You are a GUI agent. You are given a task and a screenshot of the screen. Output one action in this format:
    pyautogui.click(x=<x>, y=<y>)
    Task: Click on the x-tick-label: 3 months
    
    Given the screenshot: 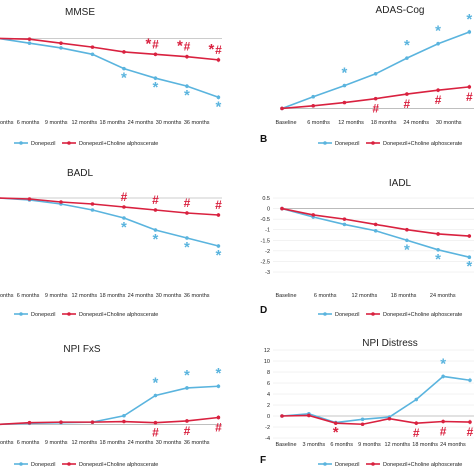 What is the action you would take?
    pyautogui.click(x=314, y=445)
    